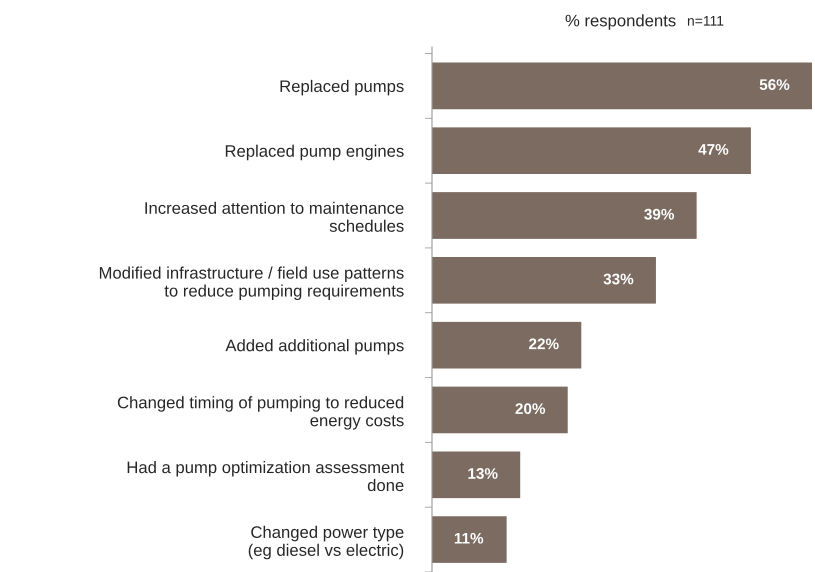  I want to click on data-label: 56%, so click(775, 84).